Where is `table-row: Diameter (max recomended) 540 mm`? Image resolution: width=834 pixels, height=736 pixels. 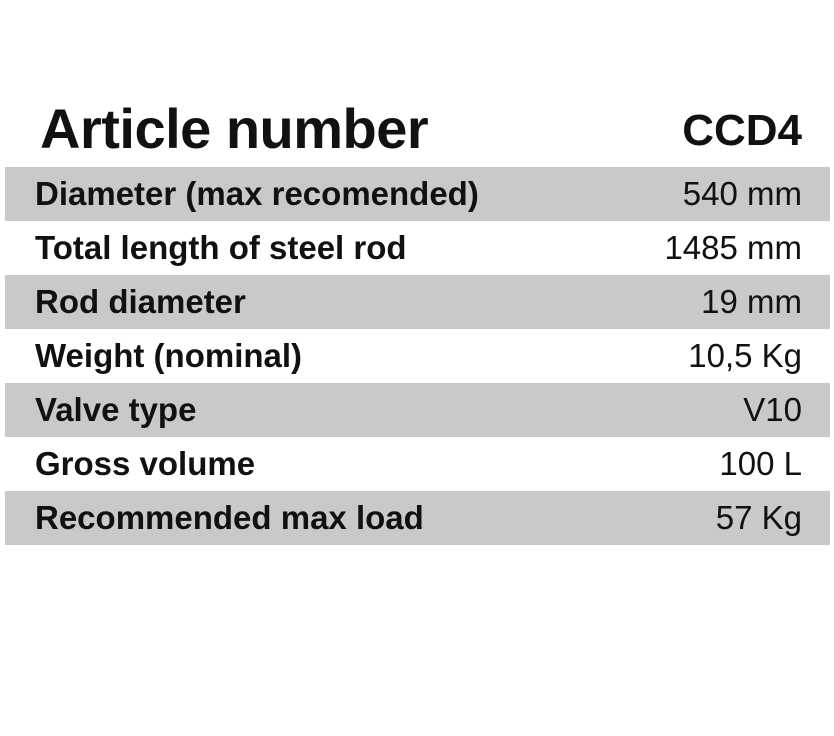 table-row: Diameter (max recomended) 540 mm is located at coordinates (417, 194).